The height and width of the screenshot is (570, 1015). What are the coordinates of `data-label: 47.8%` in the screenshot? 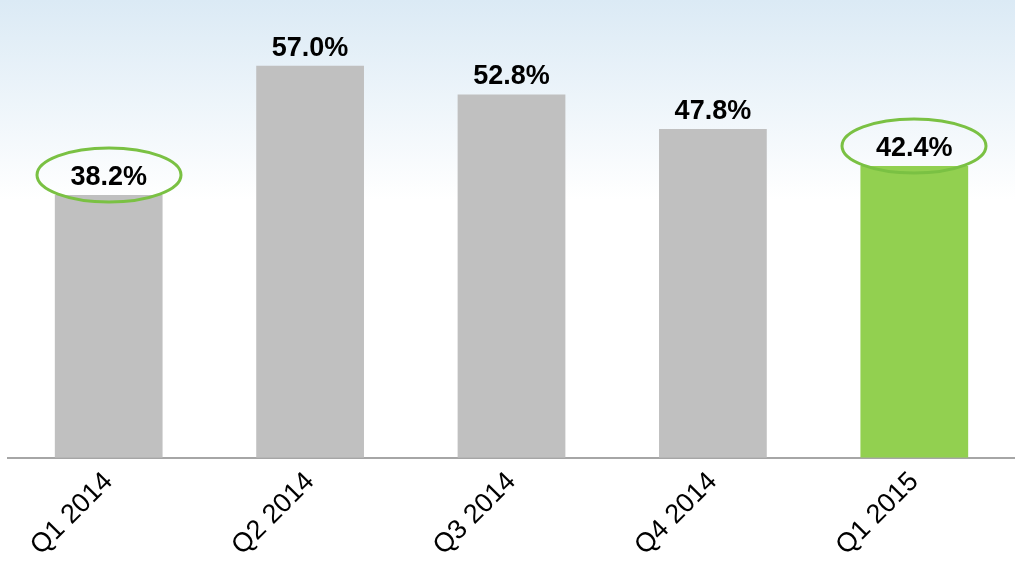 It's located at (713, 109).